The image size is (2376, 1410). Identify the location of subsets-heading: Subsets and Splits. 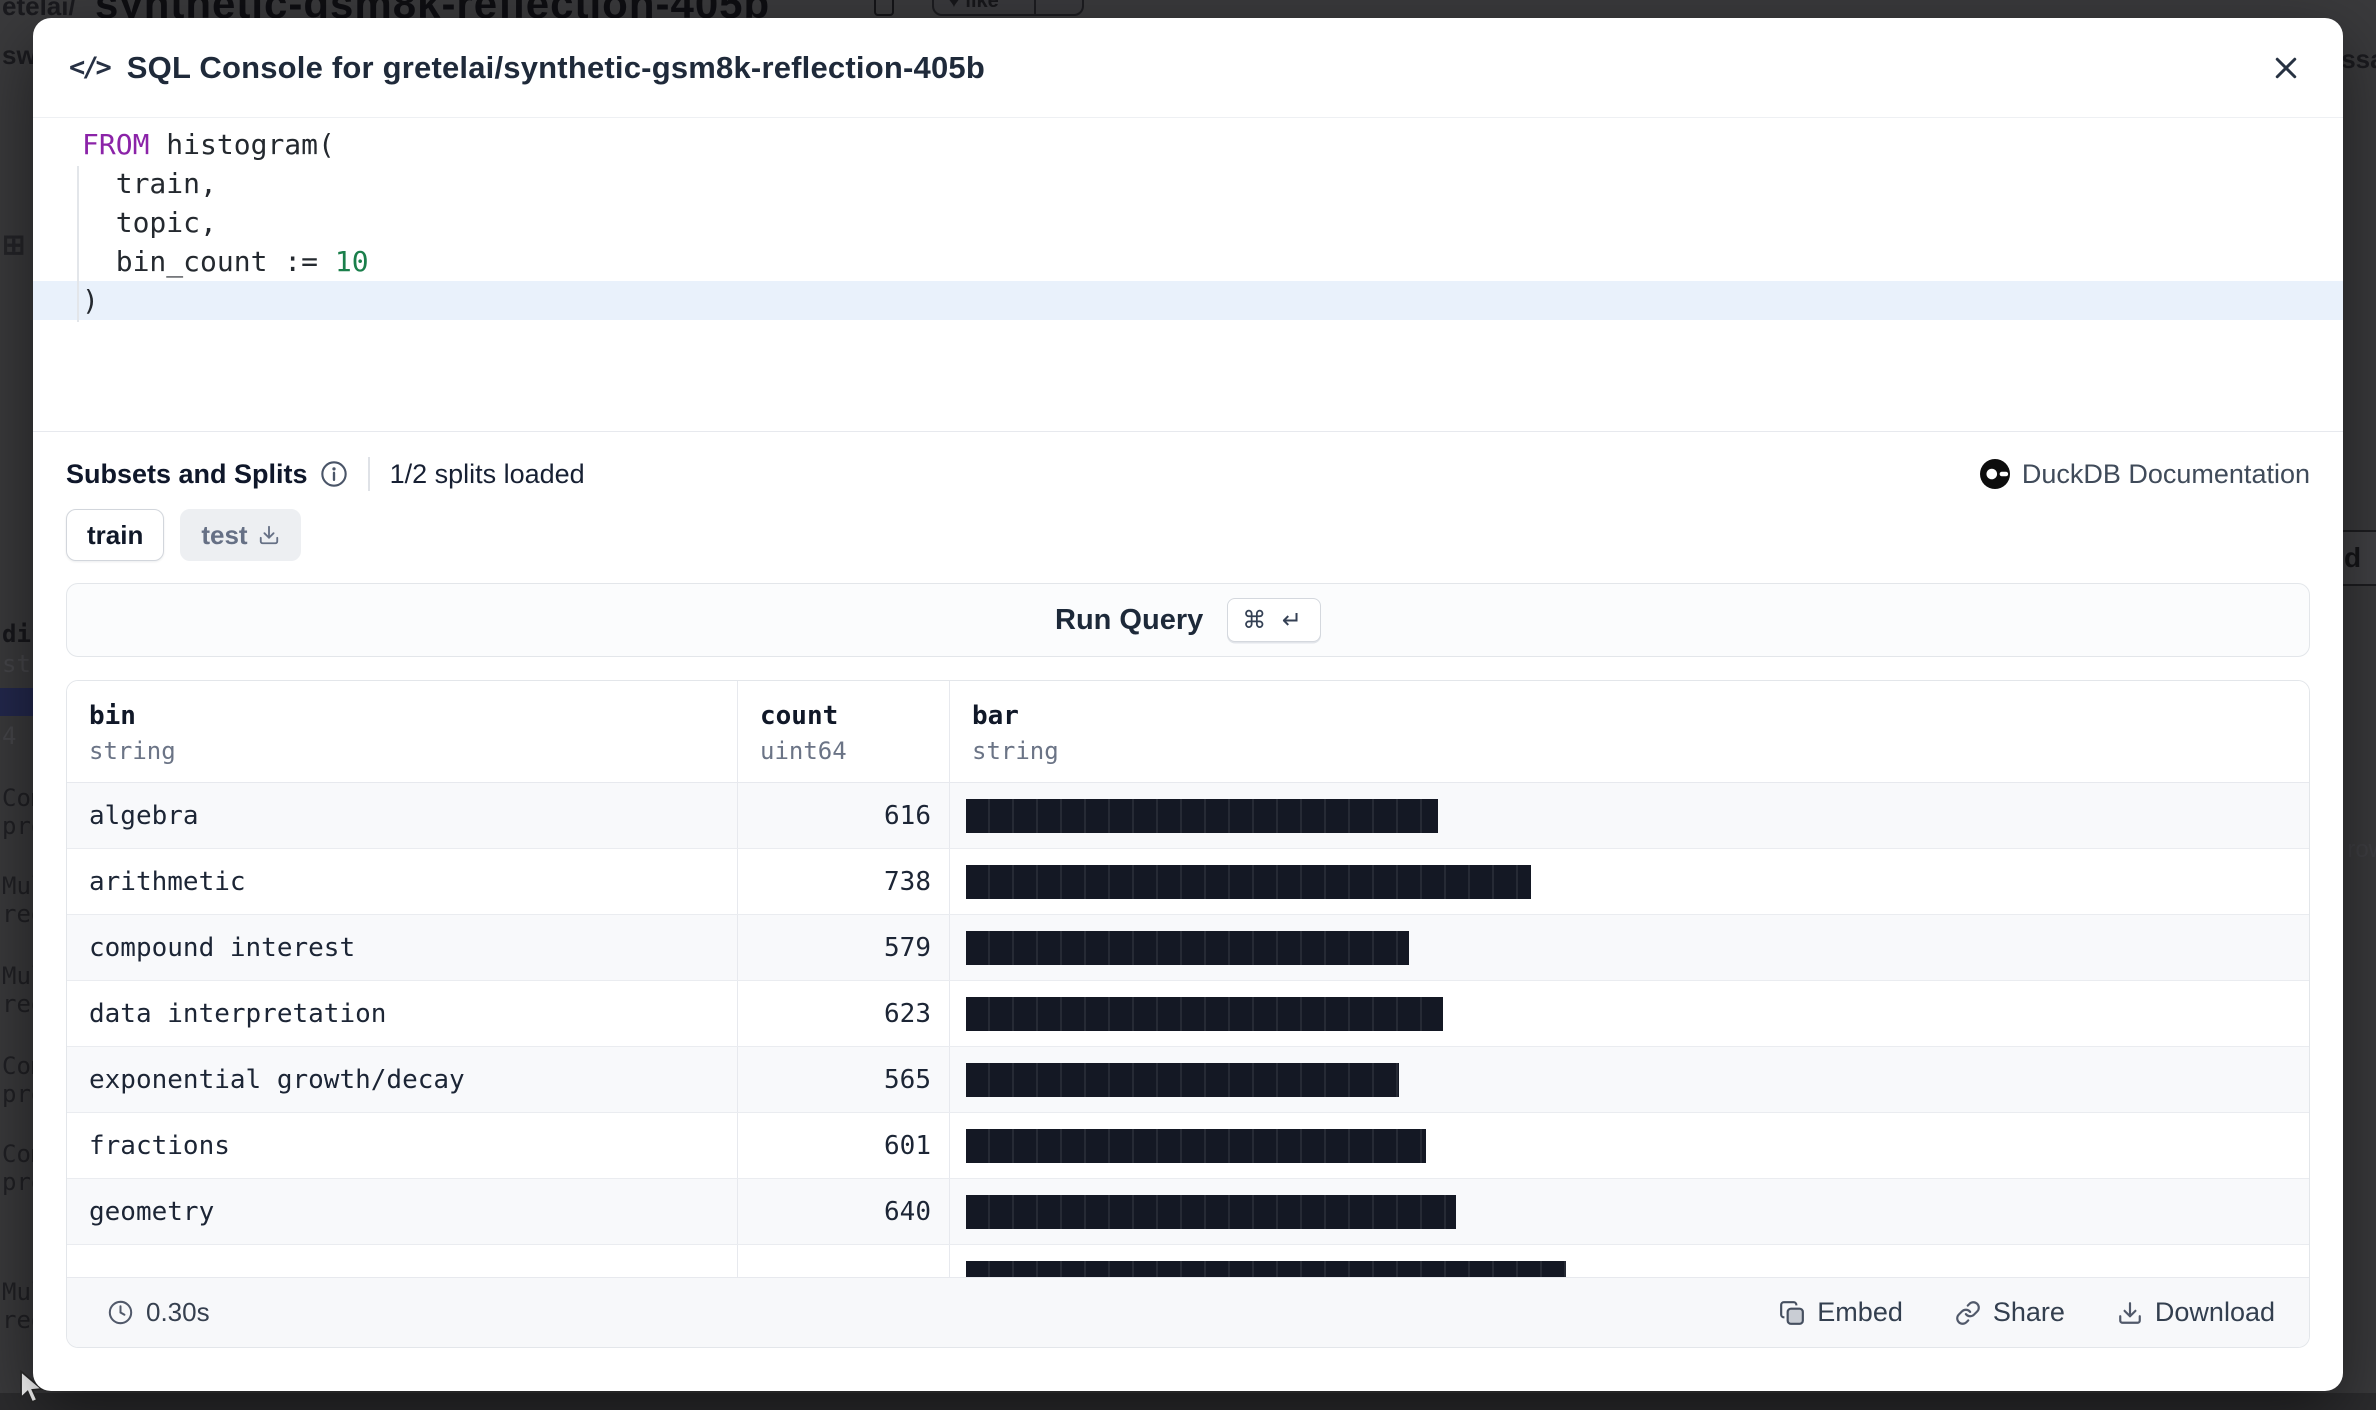
(187, 473).